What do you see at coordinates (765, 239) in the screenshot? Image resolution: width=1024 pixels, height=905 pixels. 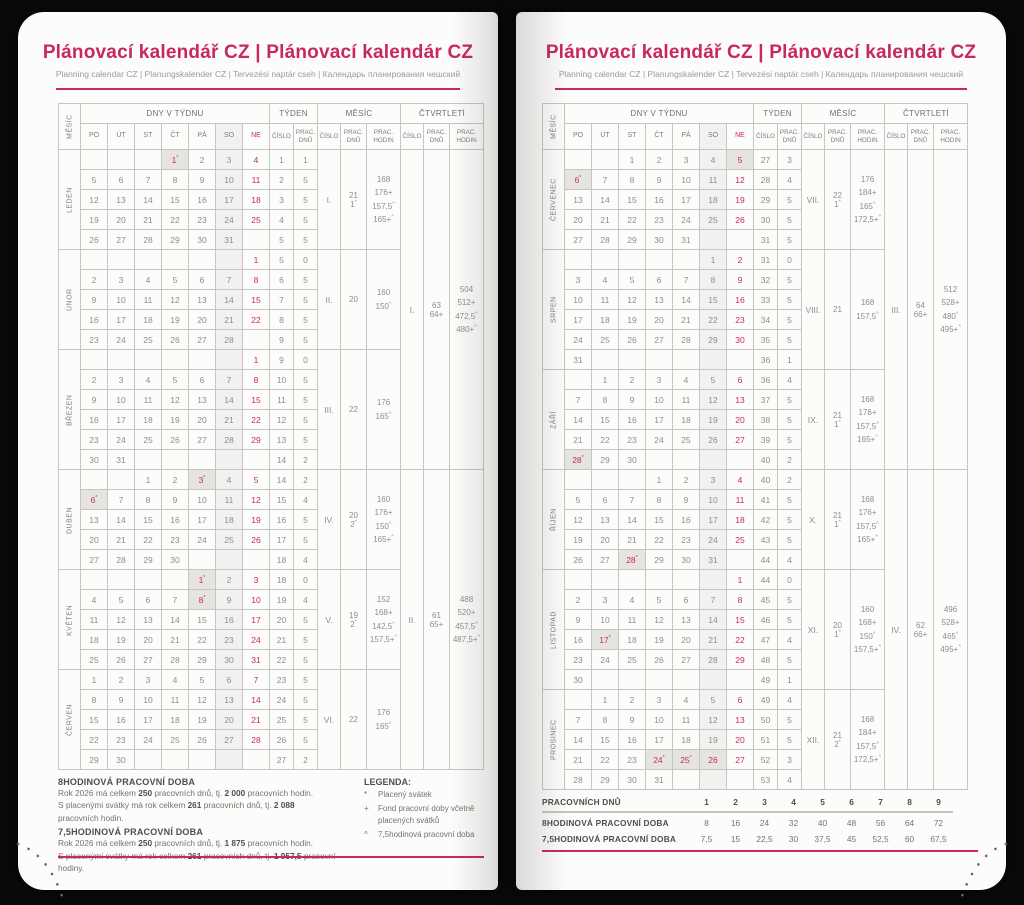 I see `week-number: 31` at bounding box center [765, 239].